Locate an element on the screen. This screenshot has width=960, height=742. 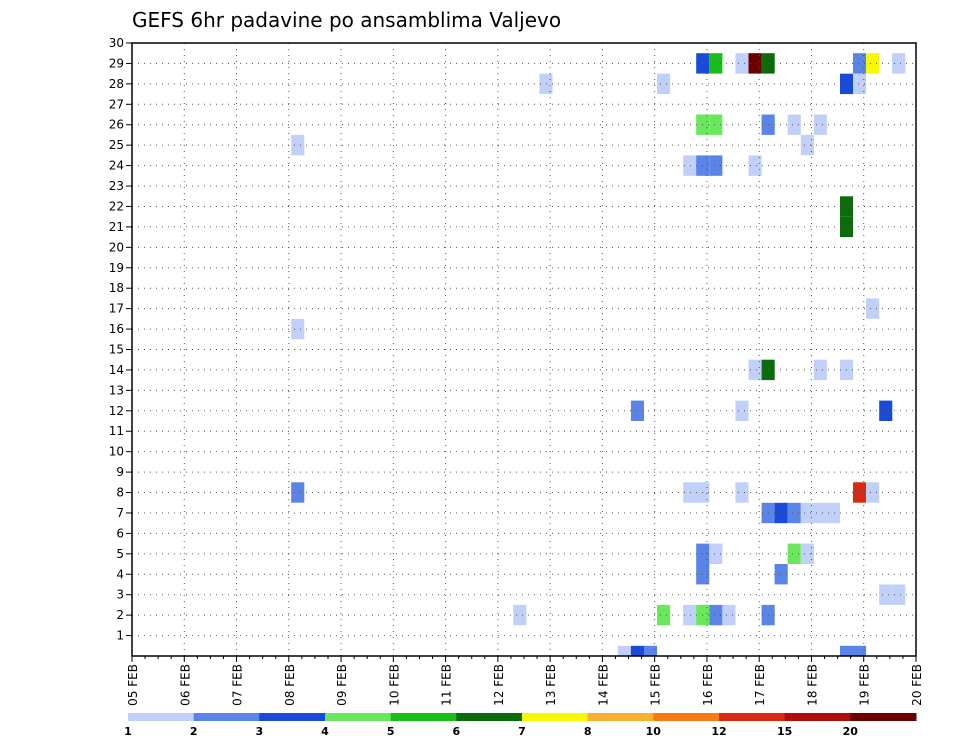
colorbar-label: 2 is located at coordinates (194, 731).